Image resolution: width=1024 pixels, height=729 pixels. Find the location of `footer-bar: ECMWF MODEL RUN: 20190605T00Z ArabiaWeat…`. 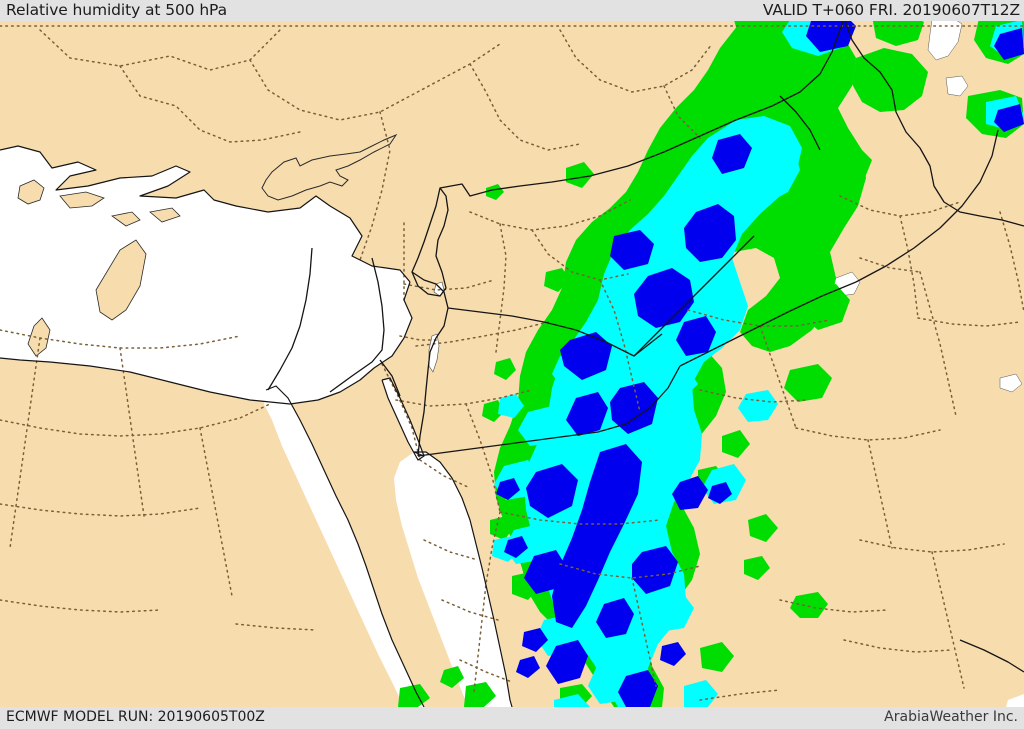

footer-bar: ECMWF MODEL RUN: 20190605T00Z ArabiaWeat… is located at coordinates (512, 718).